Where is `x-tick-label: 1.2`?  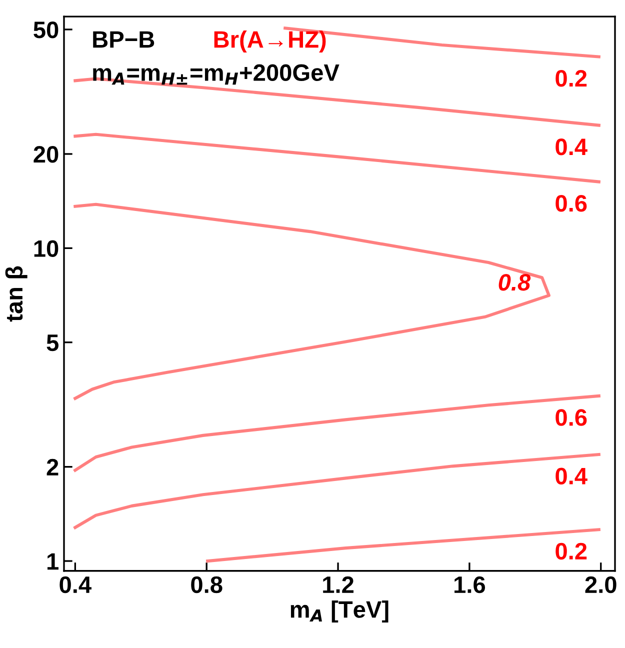
x-tick-label: 1.2 is located at coordinates (338, 584).